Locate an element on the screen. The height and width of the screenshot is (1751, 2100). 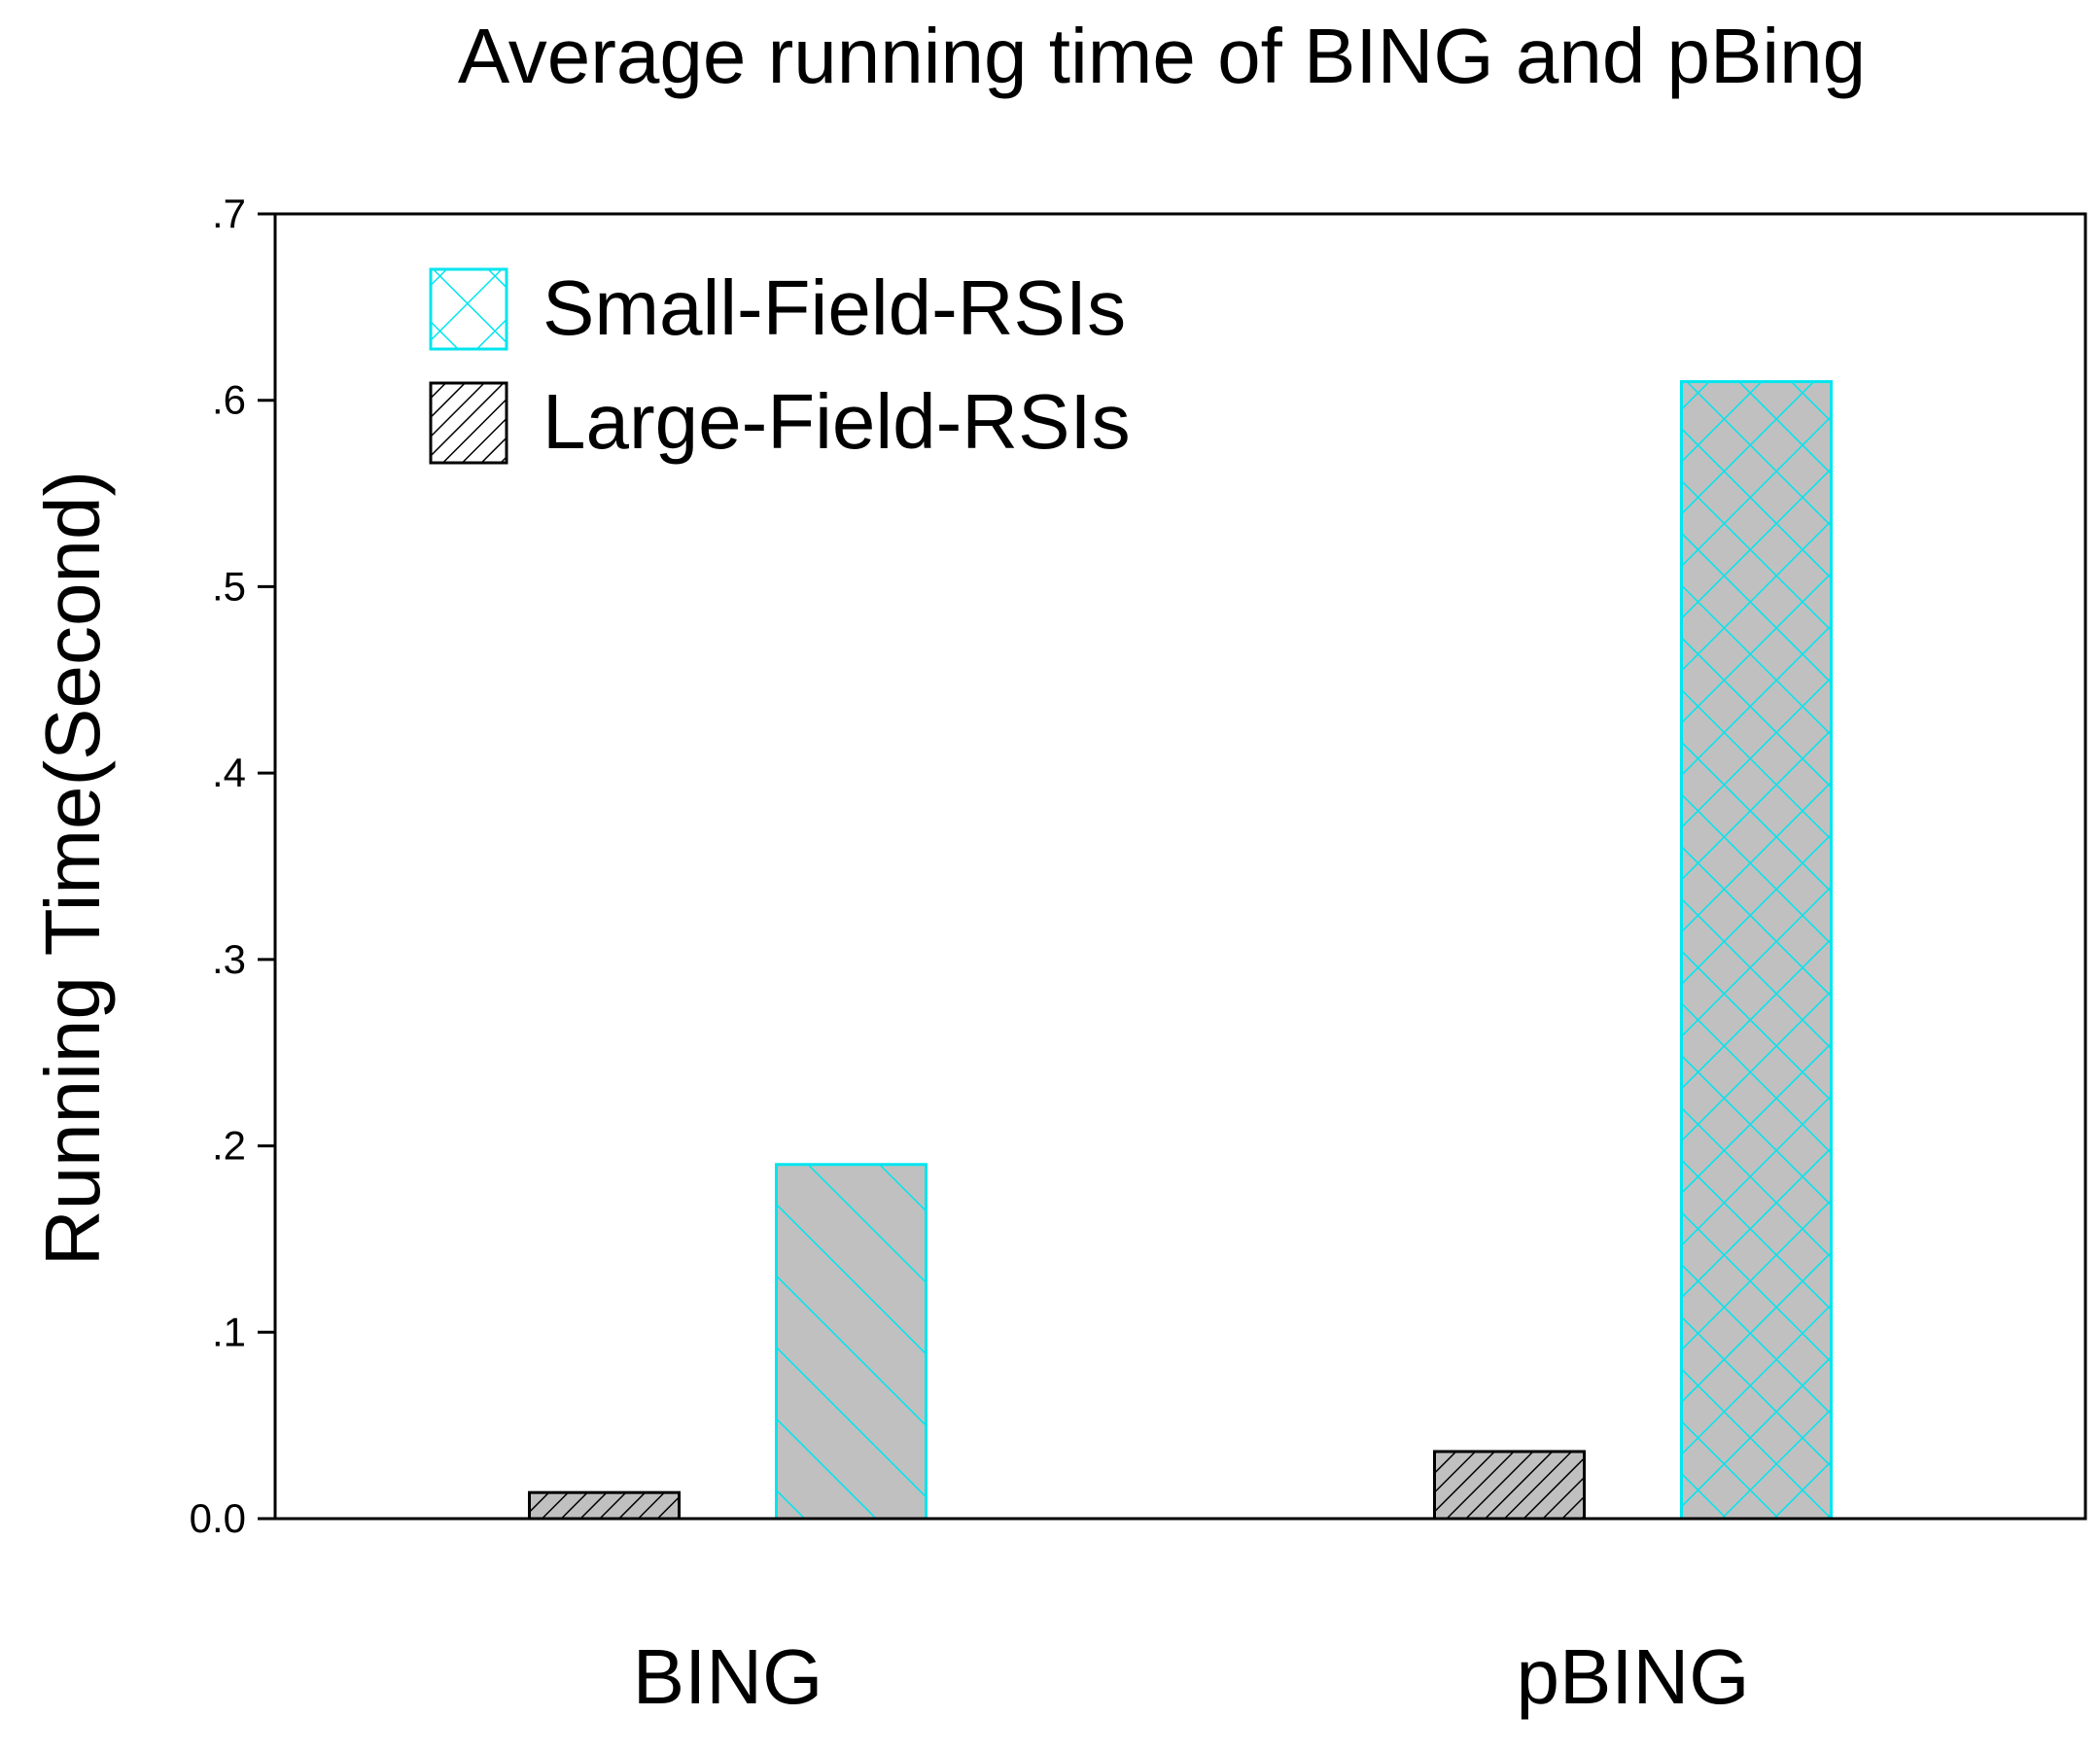
bar-pbing-diagonal is located at coordinates (1509, 1485).